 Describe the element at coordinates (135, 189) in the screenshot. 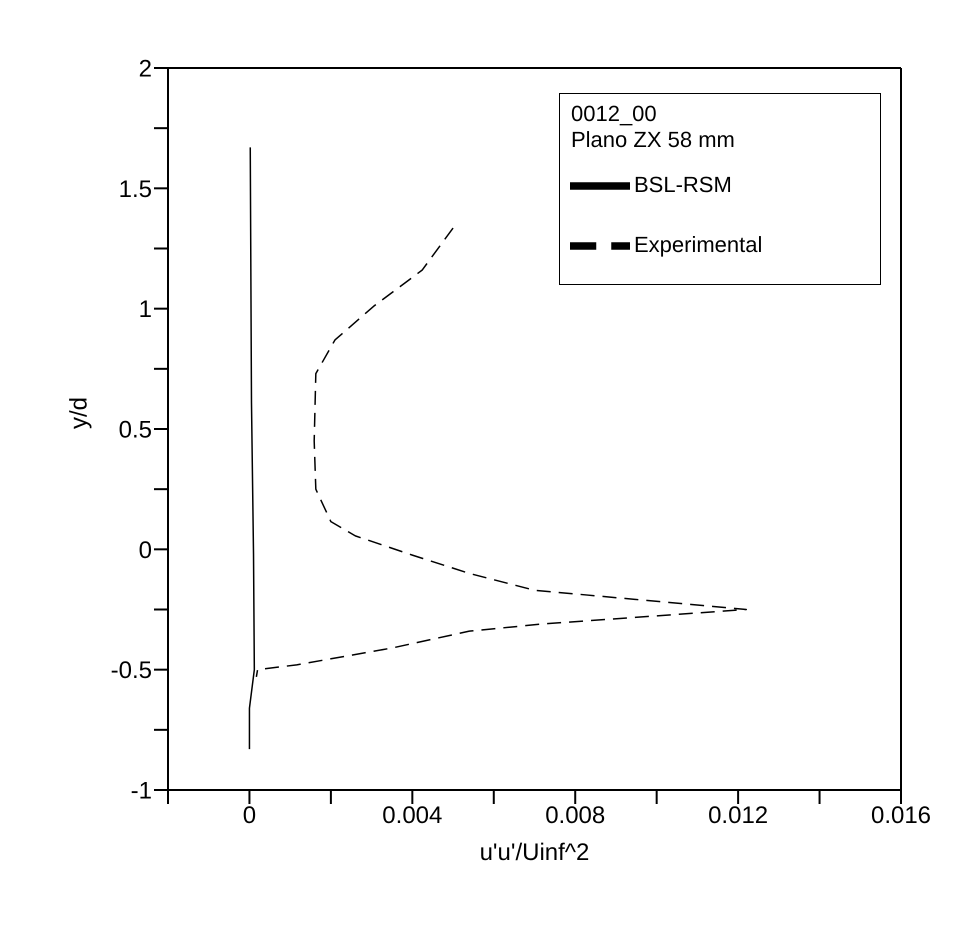

I see `y-tick-label: 1.5` at that location.